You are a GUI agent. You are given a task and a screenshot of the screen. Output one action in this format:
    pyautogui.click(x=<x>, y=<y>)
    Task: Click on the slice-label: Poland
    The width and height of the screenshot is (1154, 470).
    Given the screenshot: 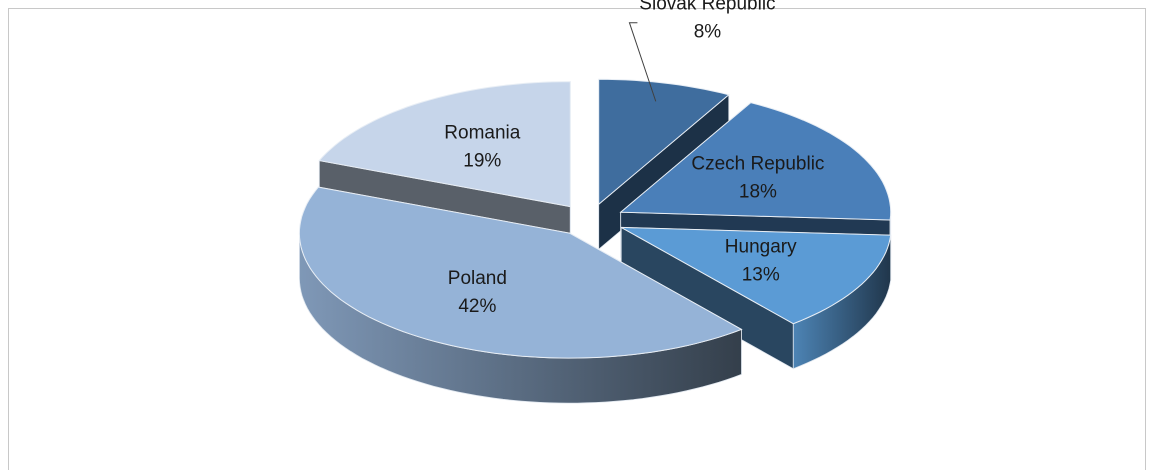 What is the action you would take?
    pyautogui.click(x=477, y=278)
    